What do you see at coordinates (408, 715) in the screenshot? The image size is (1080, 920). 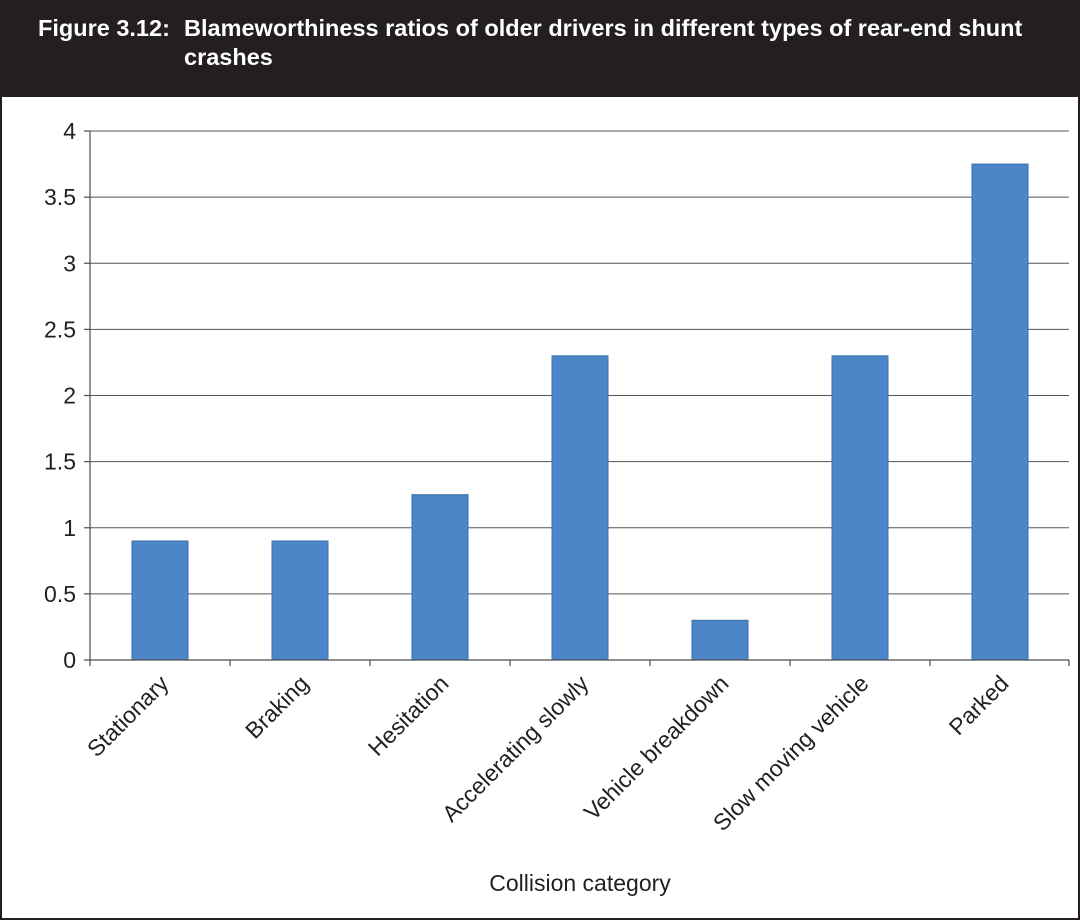 I see `x-tick-label: Hesitation` at bounding box center [408, 715].